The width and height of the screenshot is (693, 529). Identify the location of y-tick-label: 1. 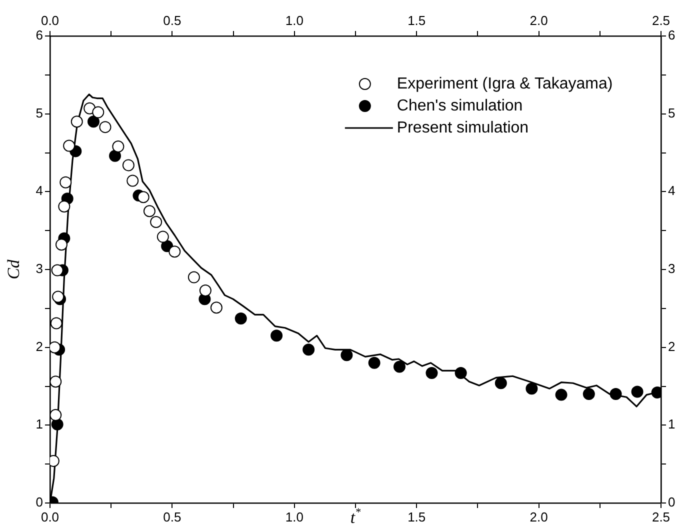
(39, 424).